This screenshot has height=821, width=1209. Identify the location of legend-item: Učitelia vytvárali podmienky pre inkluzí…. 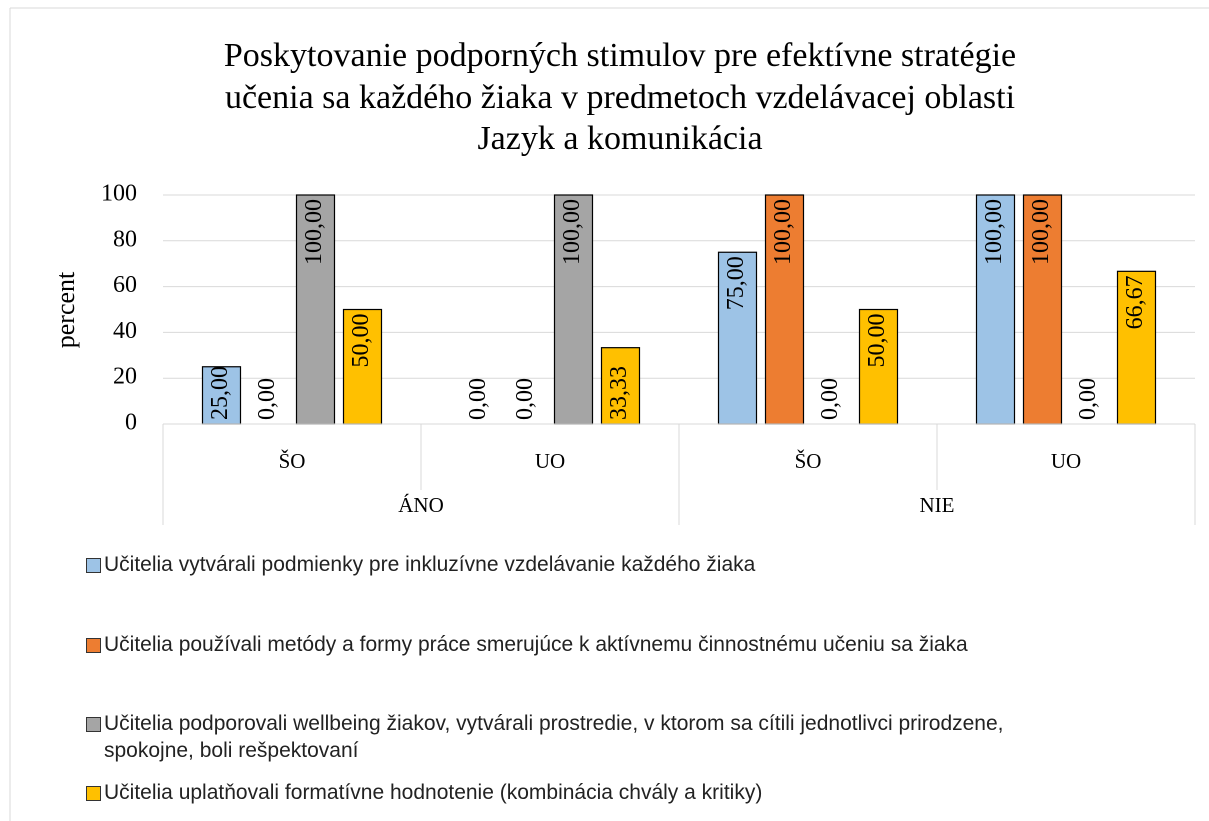
(591, 564).